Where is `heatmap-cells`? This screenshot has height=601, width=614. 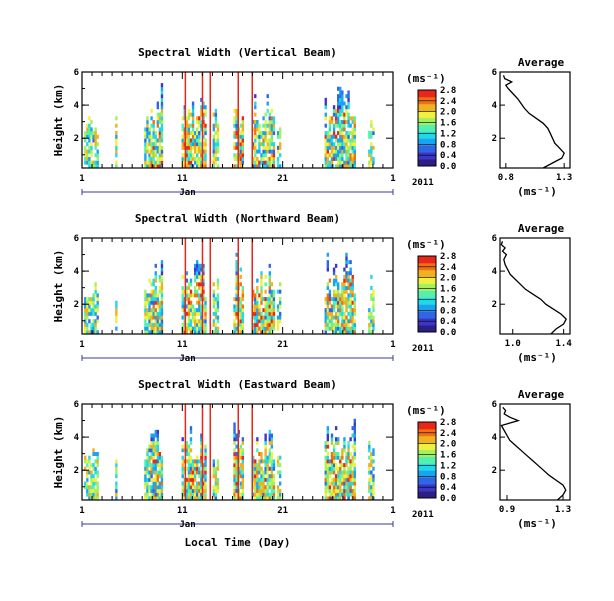 heatmap-cells is located at coordinates (229, 286).